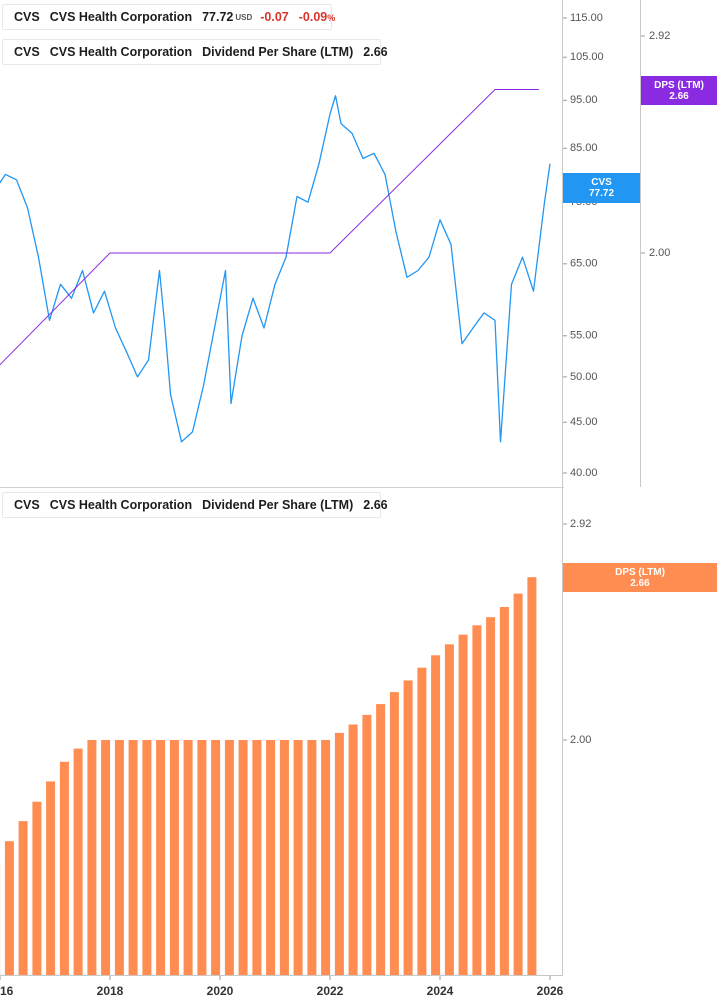 Image resolution: width=717 pixels, height=1005 pixels. I want to click on dps-legend-top-ticker: CVS, so click(27, 52).